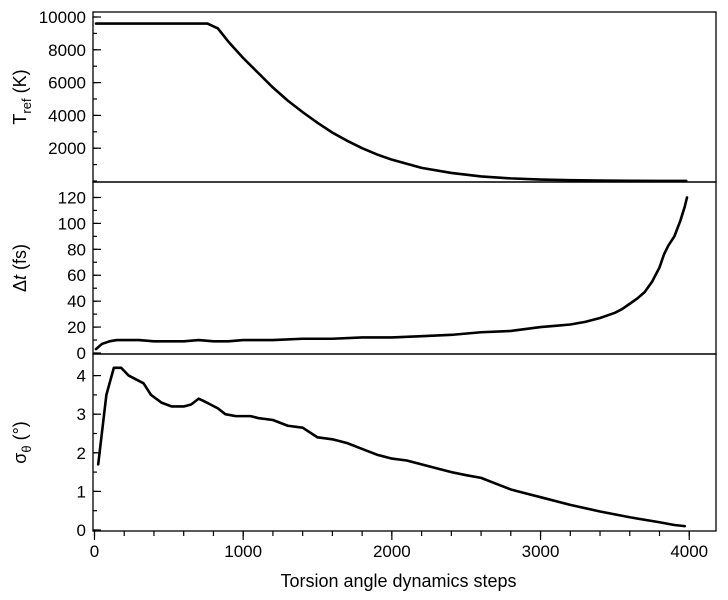  What do you see at coordinates (20, 268) in the screenshot?
I see `y-axis-title: Δt (fs)` at bounding box center [20, 268].